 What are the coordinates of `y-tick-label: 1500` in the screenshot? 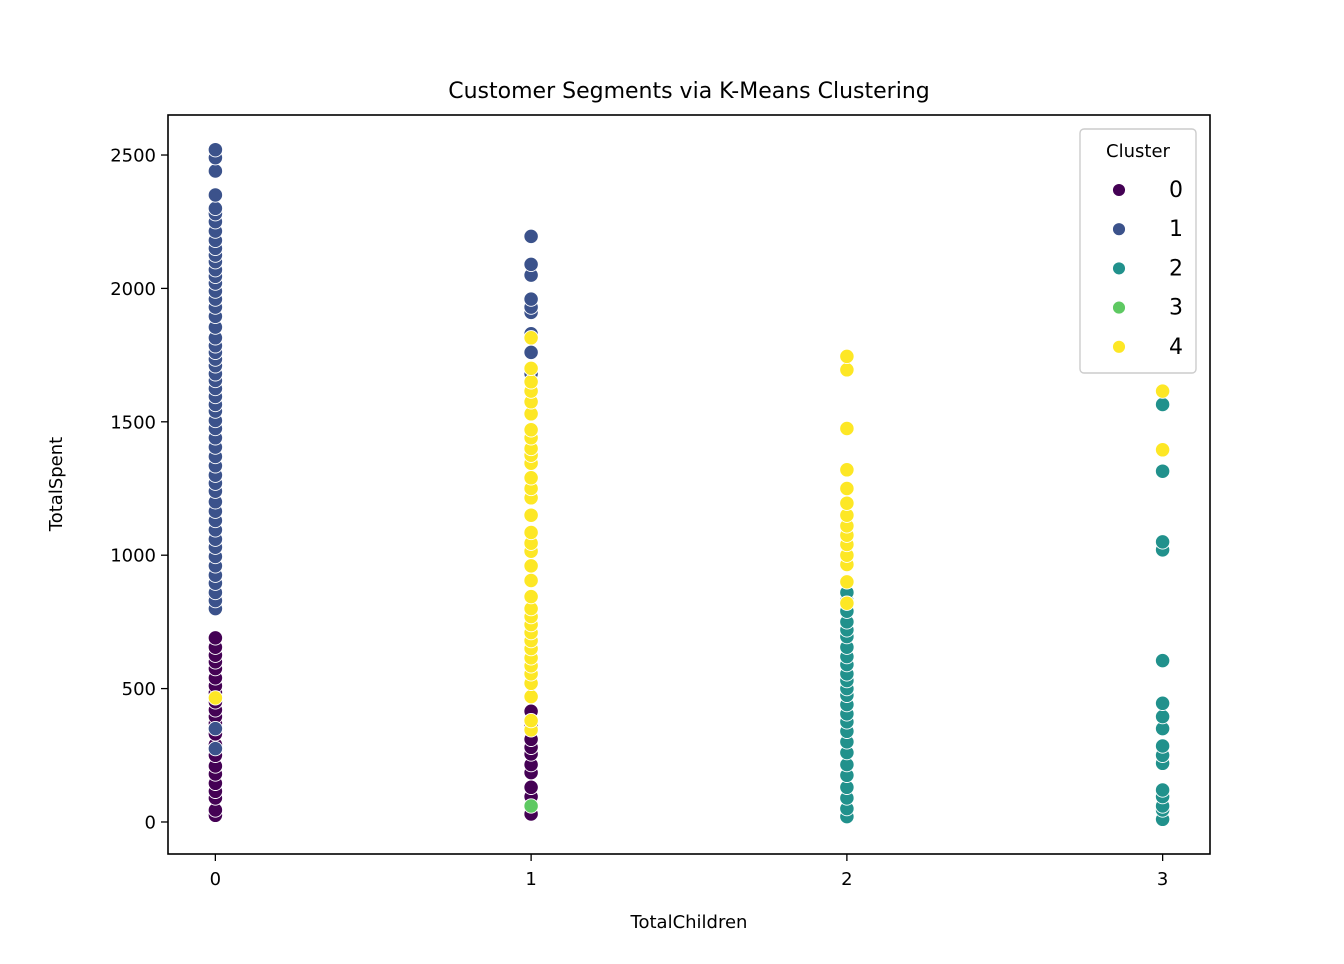 It's located at (133, 422).